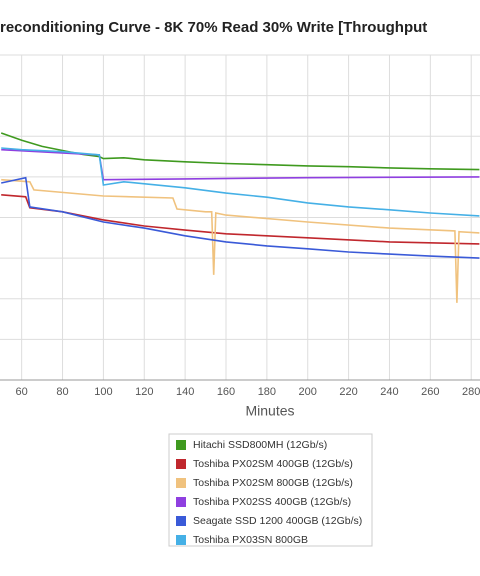 The width and height of the screenshot is (480, 576). Describe the element at coordinates (267, 392) in the screenshot. I see `x-tick-label: 180` at that location.